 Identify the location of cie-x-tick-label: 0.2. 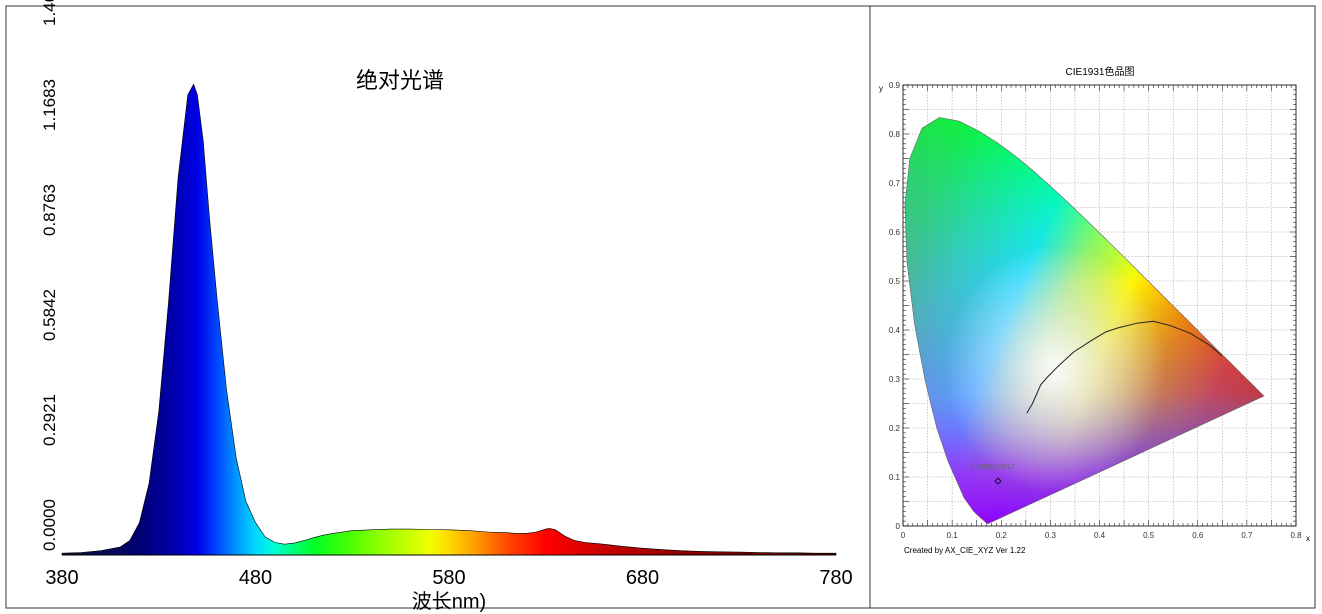
(1002, 535).